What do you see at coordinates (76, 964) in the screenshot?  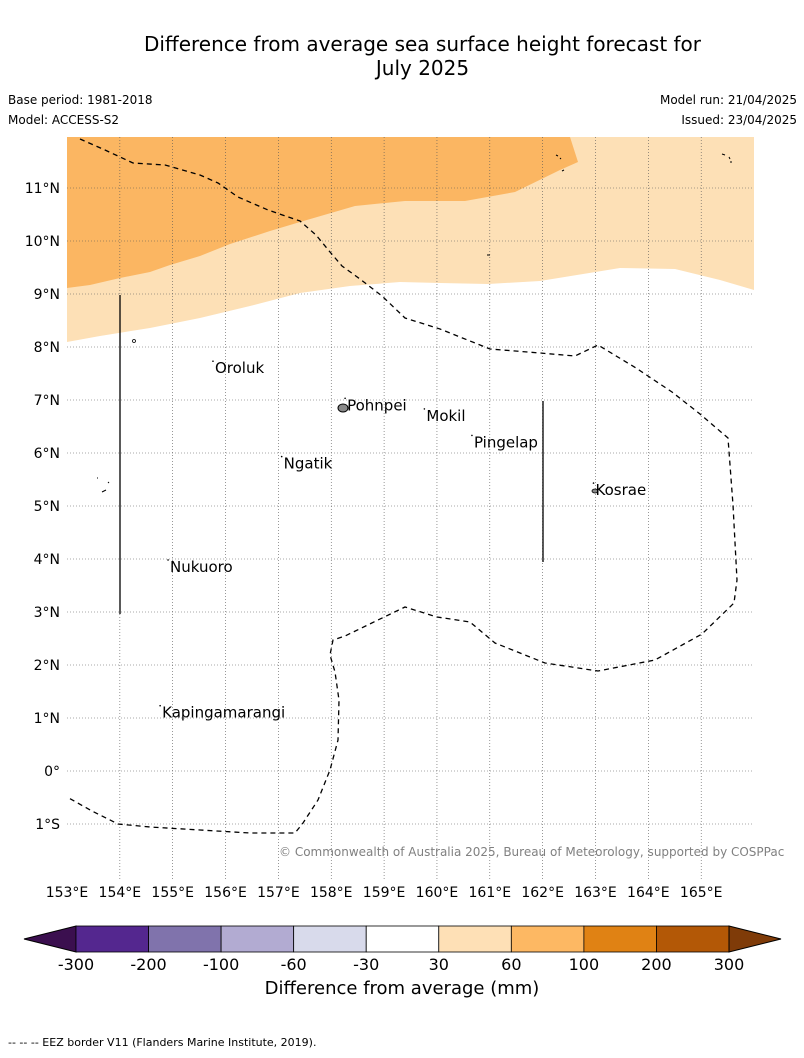 I see `colorbar-tick-label: -300` at bounding box center [76, 964].